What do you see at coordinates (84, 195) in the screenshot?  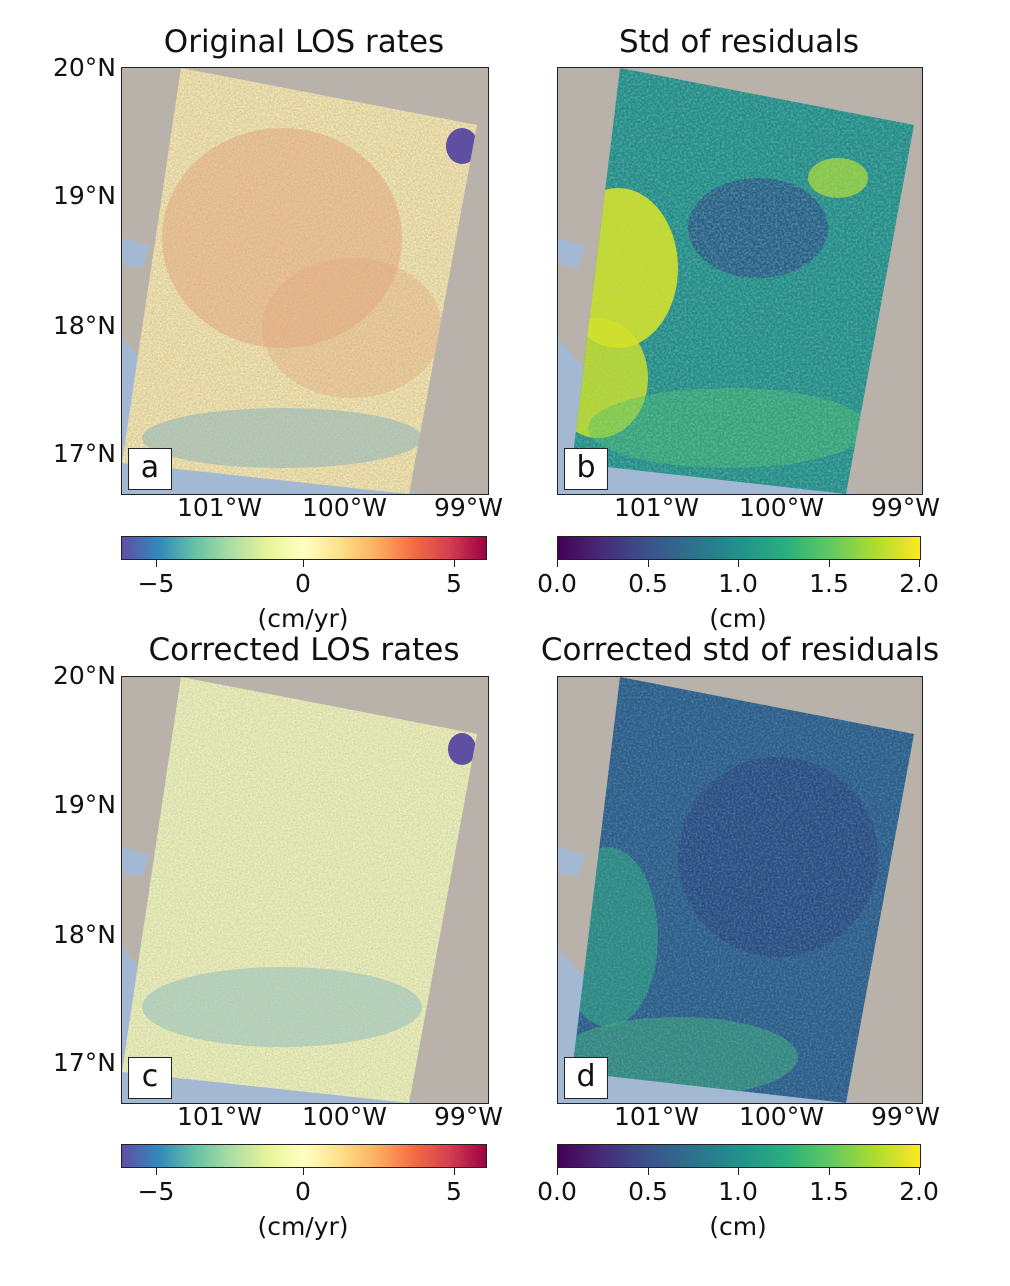 I see `lat-tick-19: 19°N` at bounding box center [84, 195].